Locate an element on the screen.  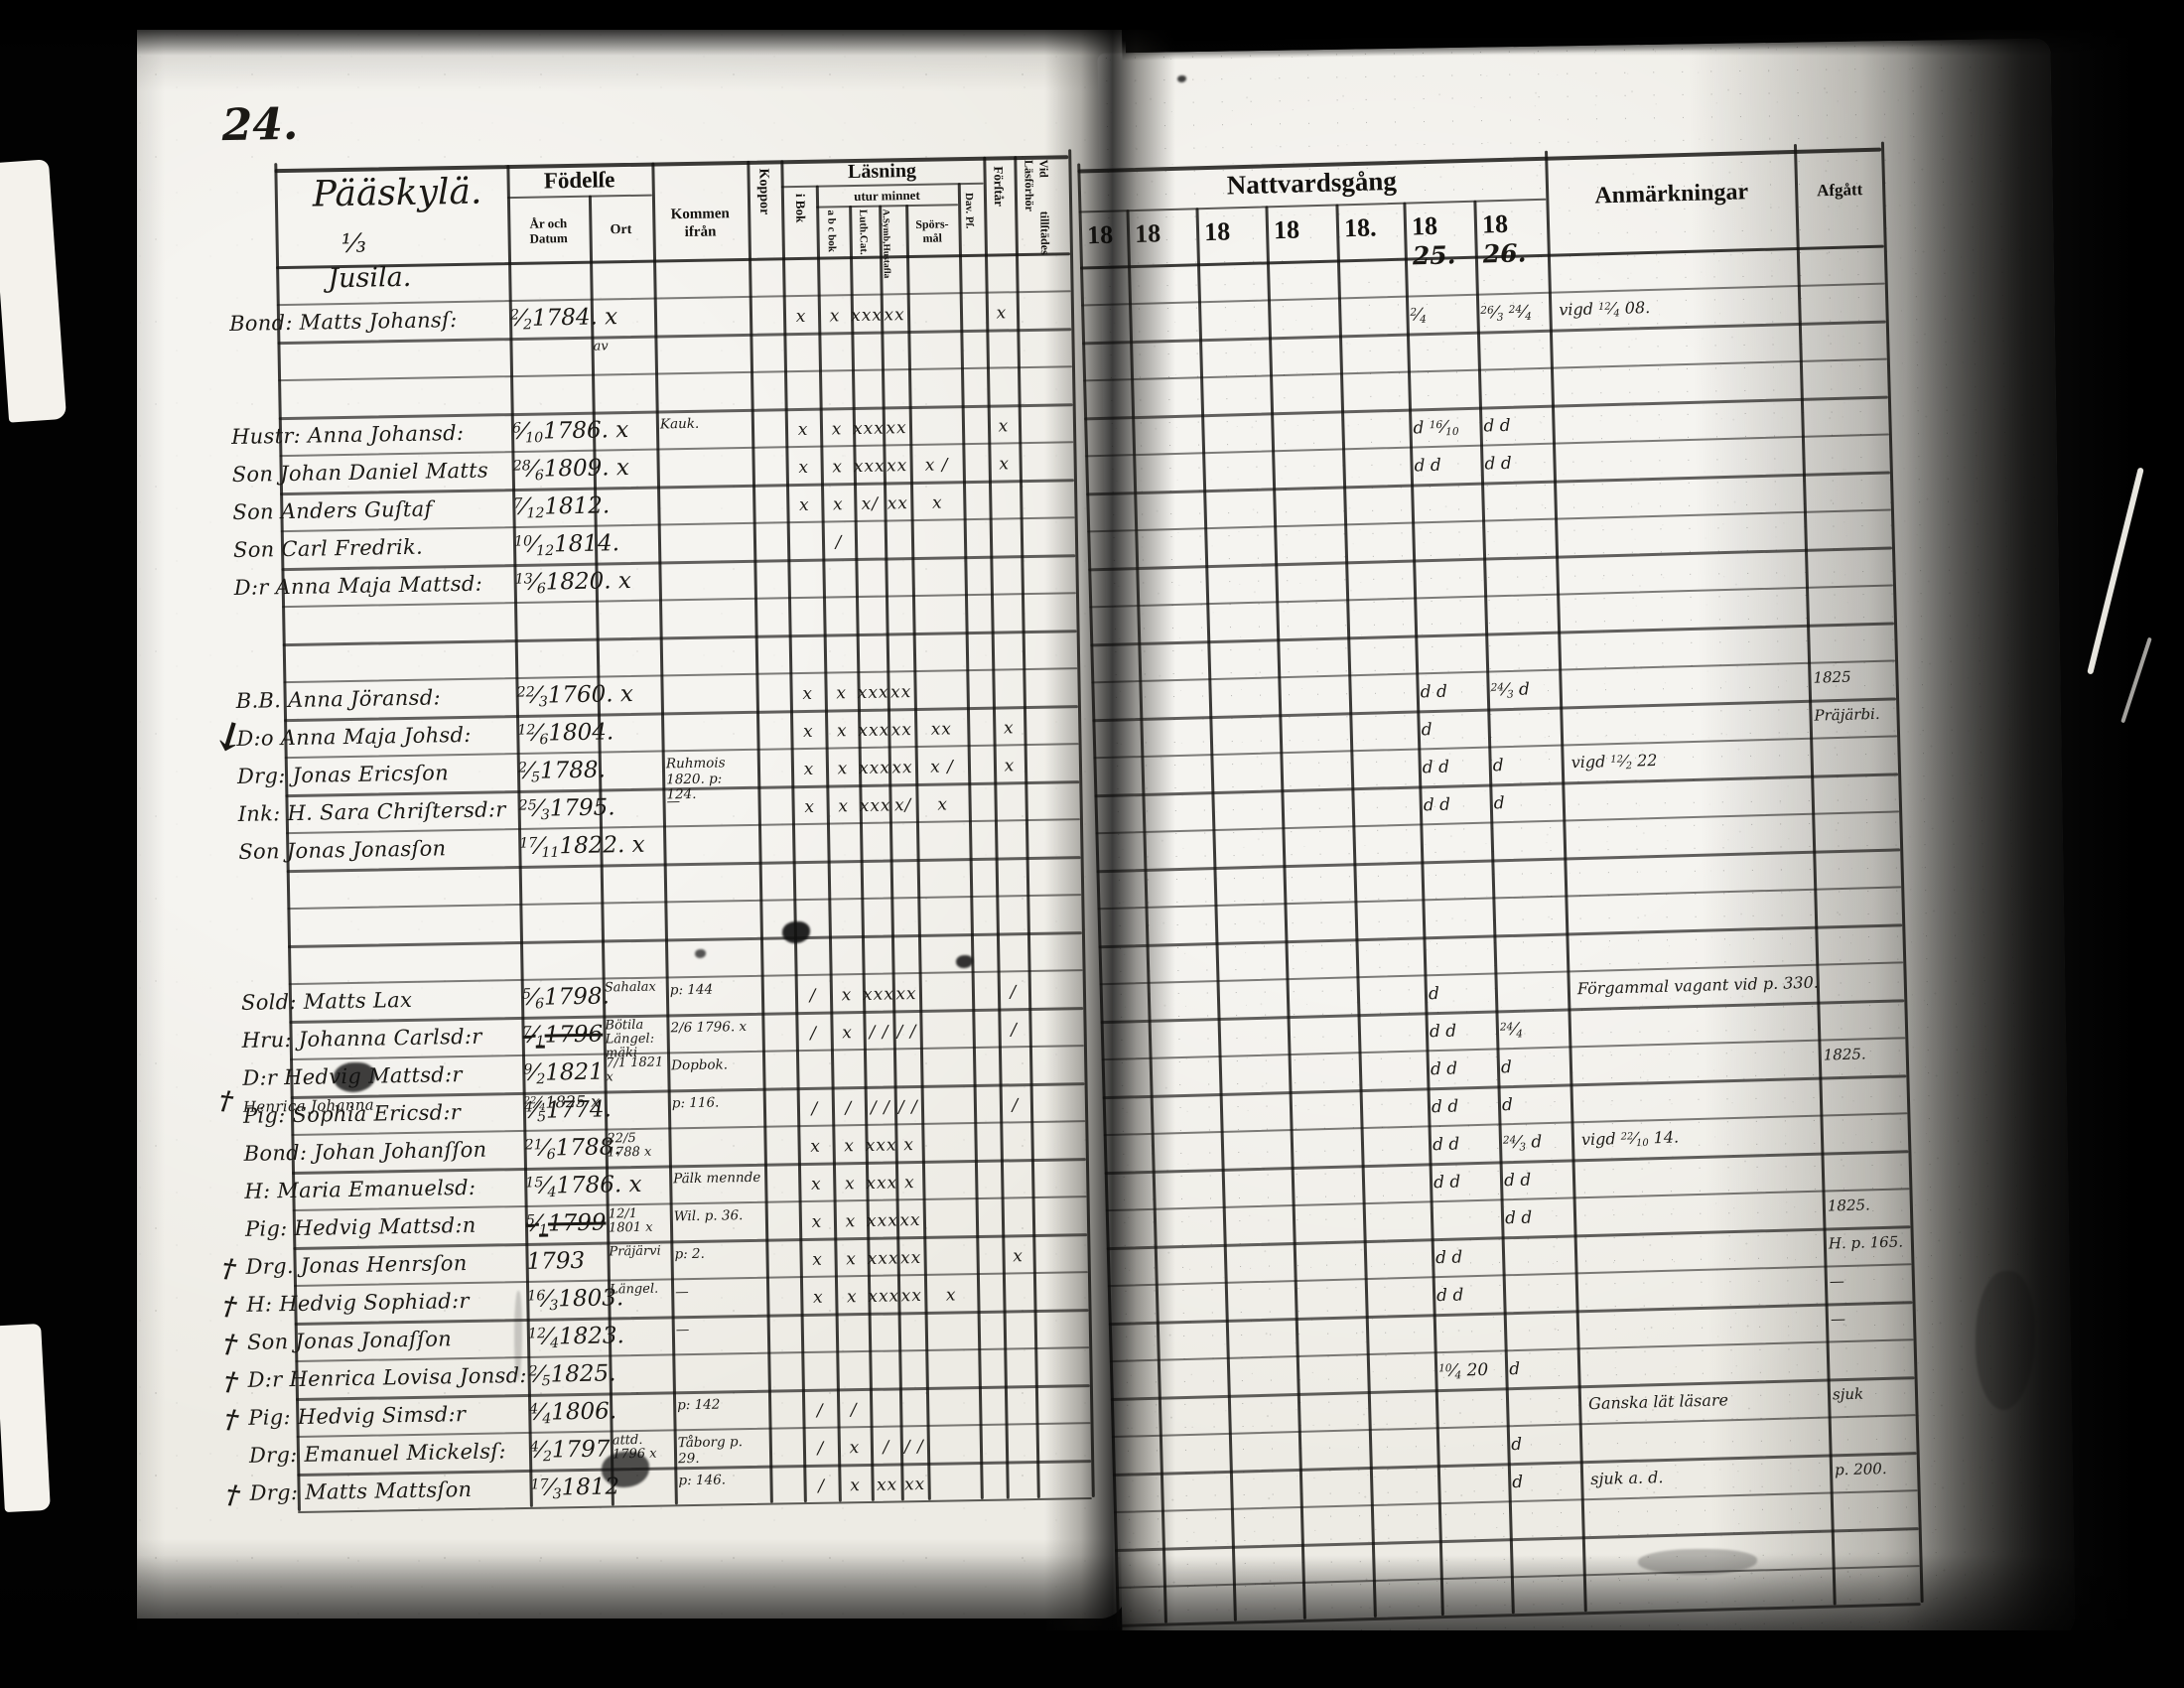
communion-mark: 10⁄4 20 is located at coordinates (1463, 1370).